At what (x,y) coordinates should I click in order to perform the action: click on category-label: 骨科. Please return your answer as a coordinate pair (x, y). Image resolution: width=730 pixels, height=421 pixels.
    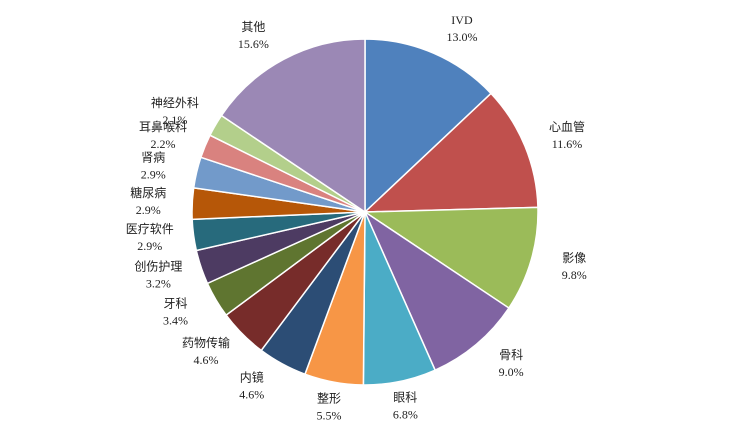
    Looking at the image, I should click on (511, 355).